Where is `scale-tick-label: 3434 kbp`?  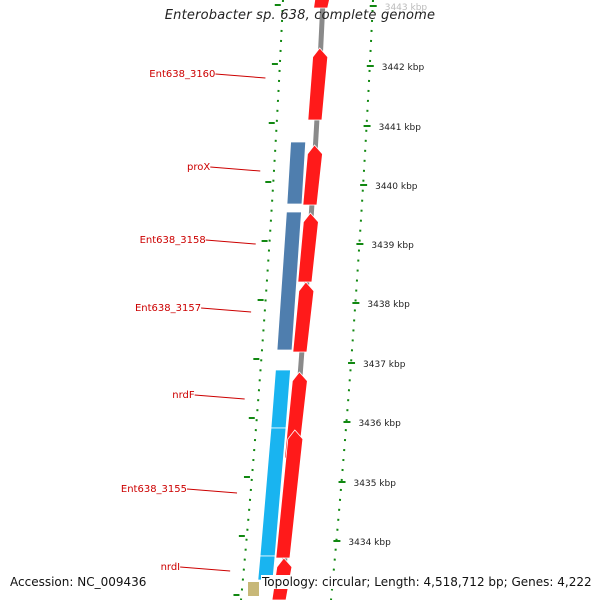
scale-tick-label: 3434 kbp is located at coordinates (369, 543).